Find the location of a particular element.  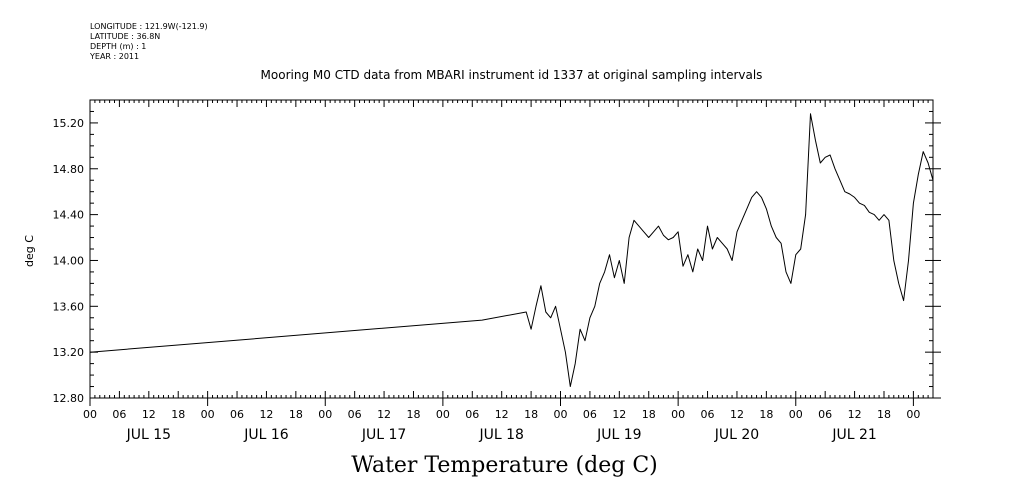

y-tick-label: 14.40 is located at coordinates (69, 215).